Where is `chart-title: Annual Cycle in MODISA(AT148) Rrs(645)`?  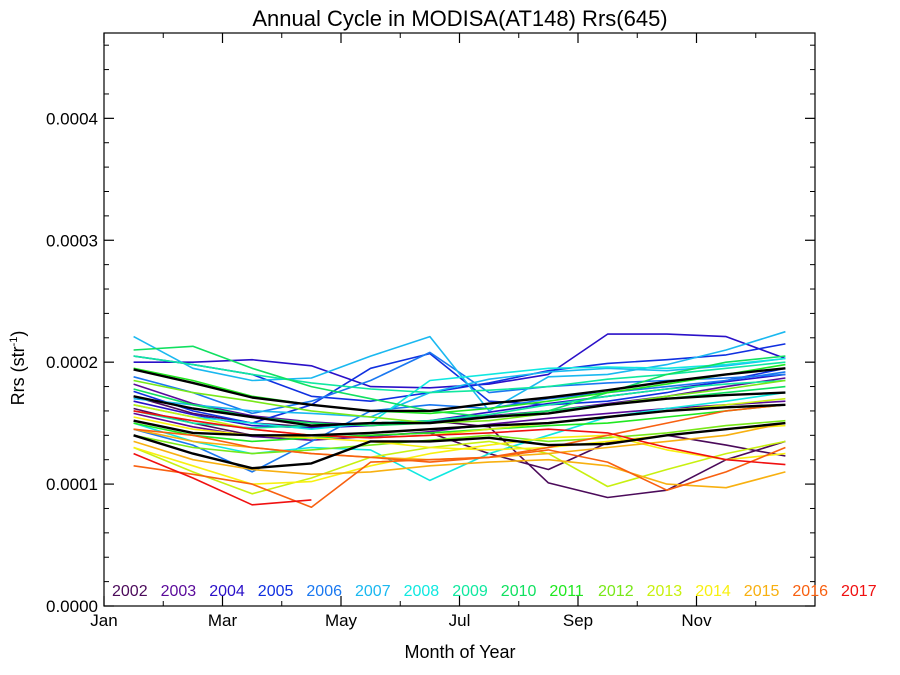 chart-title: Annual Cycle in MODISA(AT148) Rrs(645) is located at coordinates (459, 18).